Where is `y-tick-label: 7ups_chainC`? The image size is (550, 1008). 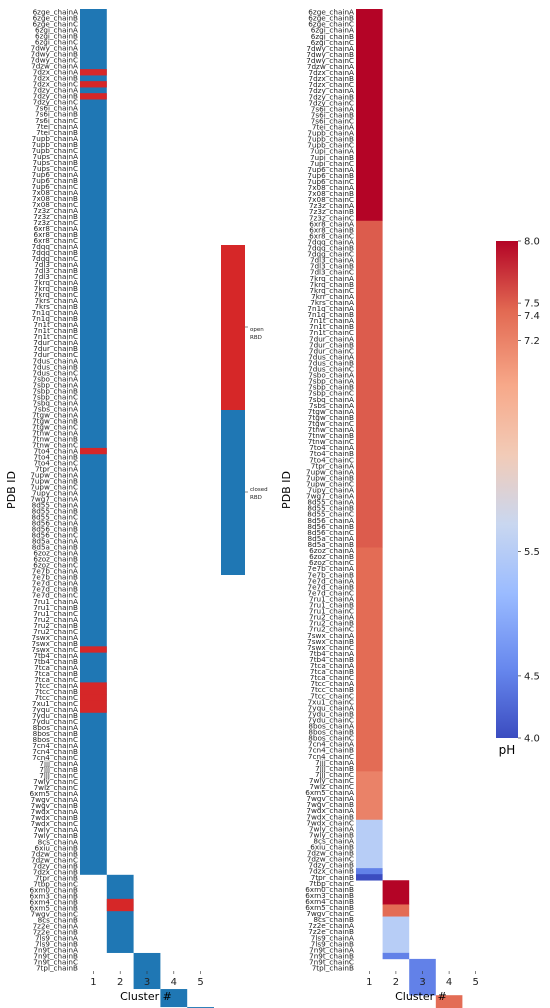 y-tick-label: 7ups_chainC is located at coordinates (55, 168).